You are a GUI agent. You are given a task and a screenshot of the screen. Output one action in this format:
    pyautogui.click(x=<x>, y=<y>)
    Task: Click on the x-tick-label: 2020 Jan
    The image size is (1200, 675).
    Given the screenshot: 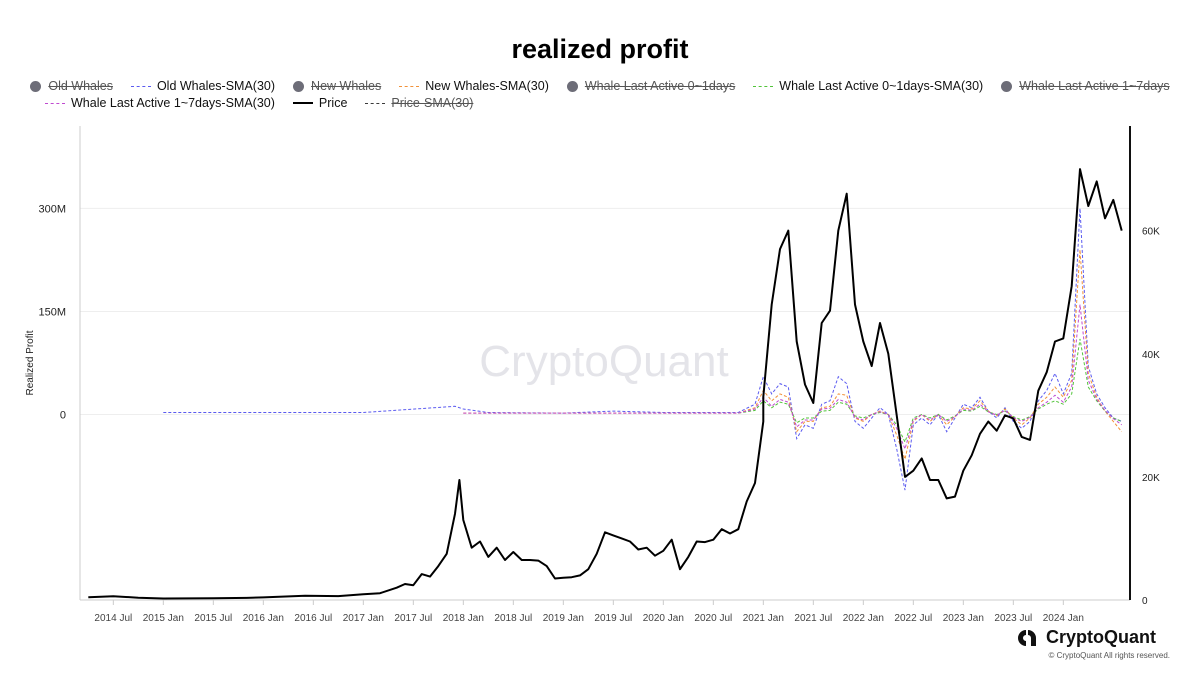 What is the action you would take?
    pyautogui.click(x=663, y=618)
    